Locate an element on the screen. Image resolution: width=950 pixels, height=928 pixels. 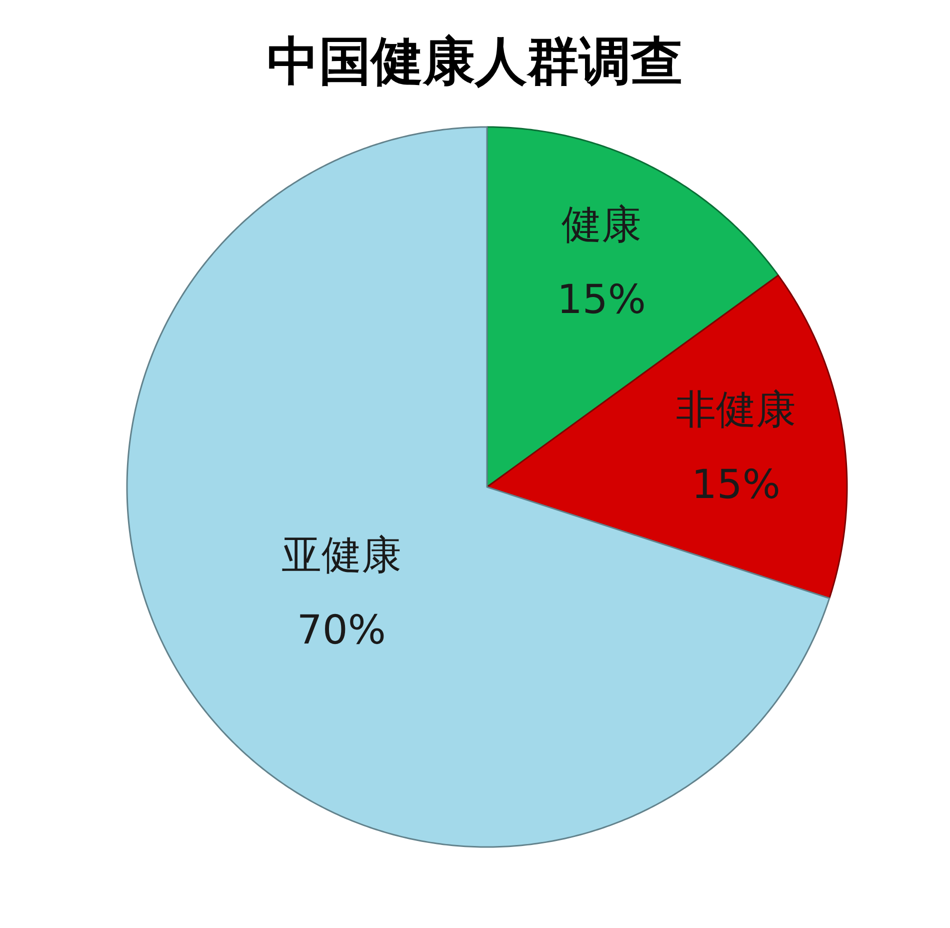
title: 中国健康人群调查 is located at coordinates (475, 62).